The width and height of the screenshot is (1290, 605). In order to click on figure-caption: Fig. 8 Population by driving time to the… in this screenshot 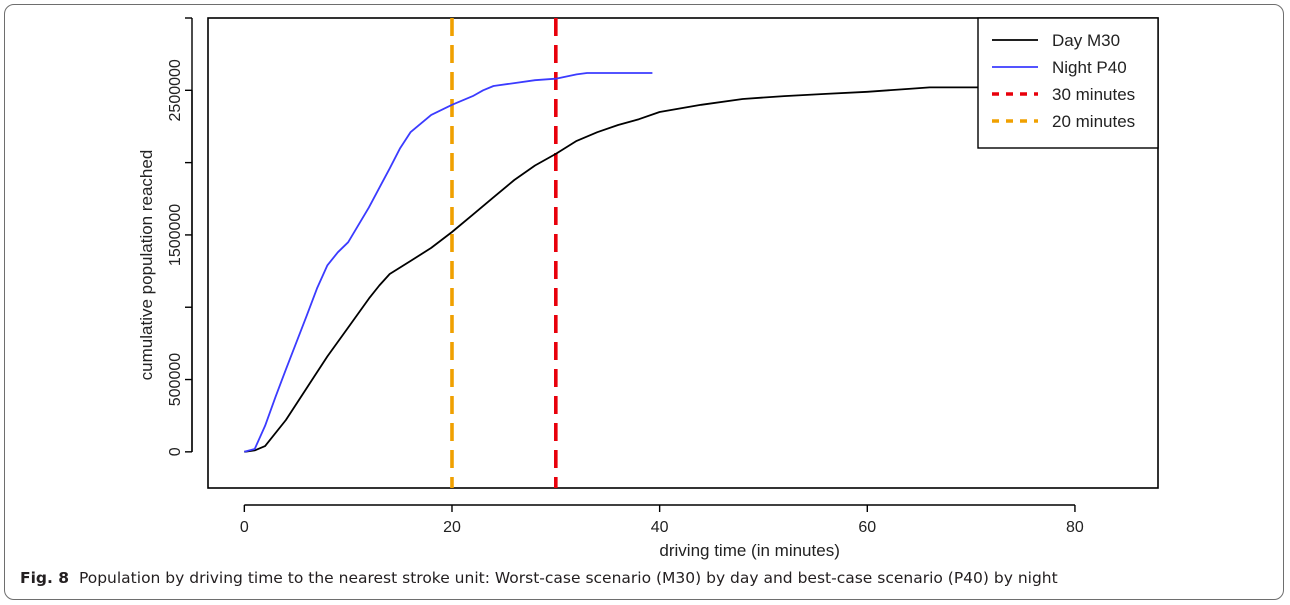, I will do `click(539, 578)`.